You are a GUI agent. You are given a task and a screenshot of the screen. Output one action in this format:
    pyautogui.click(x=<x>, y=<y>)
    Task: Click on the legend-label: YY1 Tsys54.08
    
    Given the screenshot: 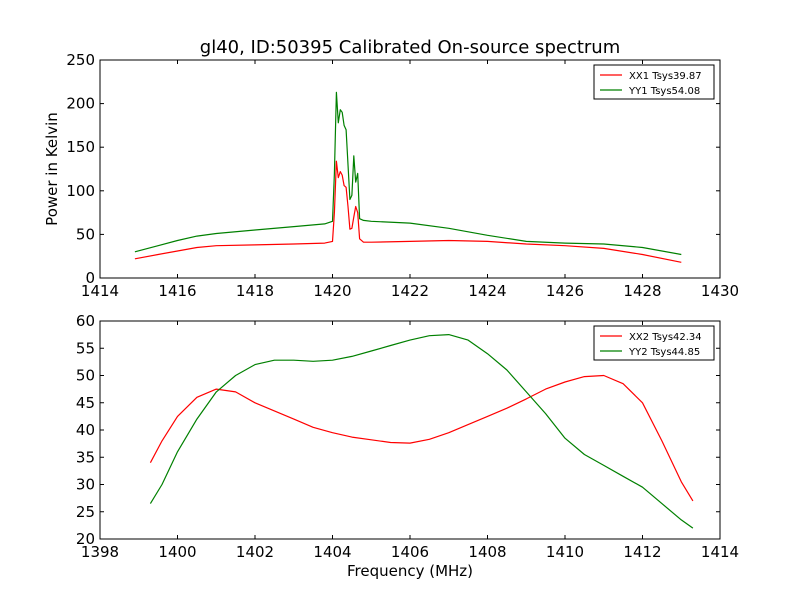 What is the action you would take?
    pyautogui.click(x=664, y=91)
    